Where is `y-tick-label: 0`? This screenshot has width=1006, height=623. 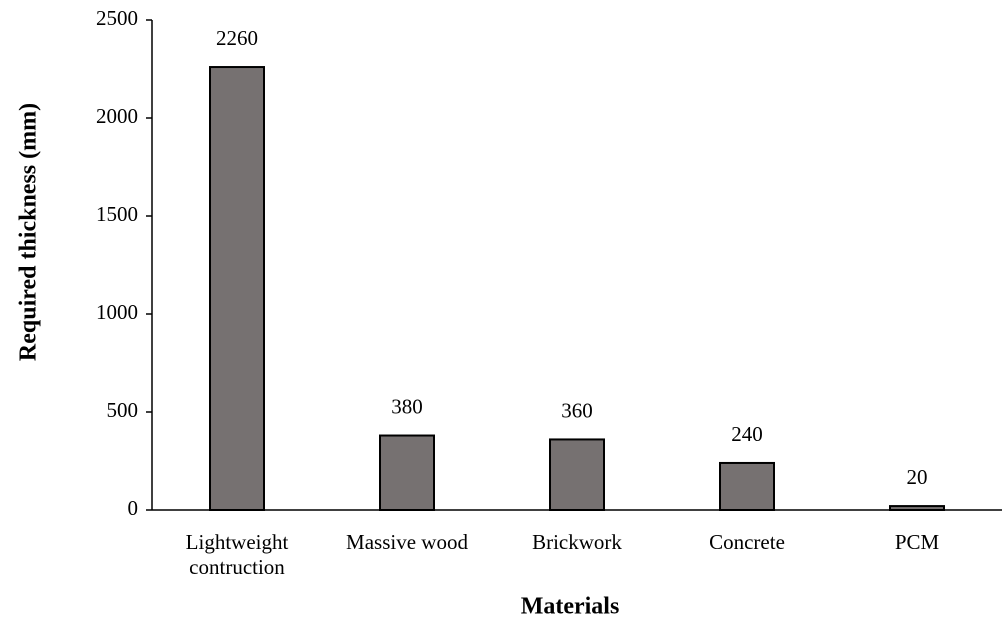 y-tick-label: 0 is located at coordinates (133, 508).